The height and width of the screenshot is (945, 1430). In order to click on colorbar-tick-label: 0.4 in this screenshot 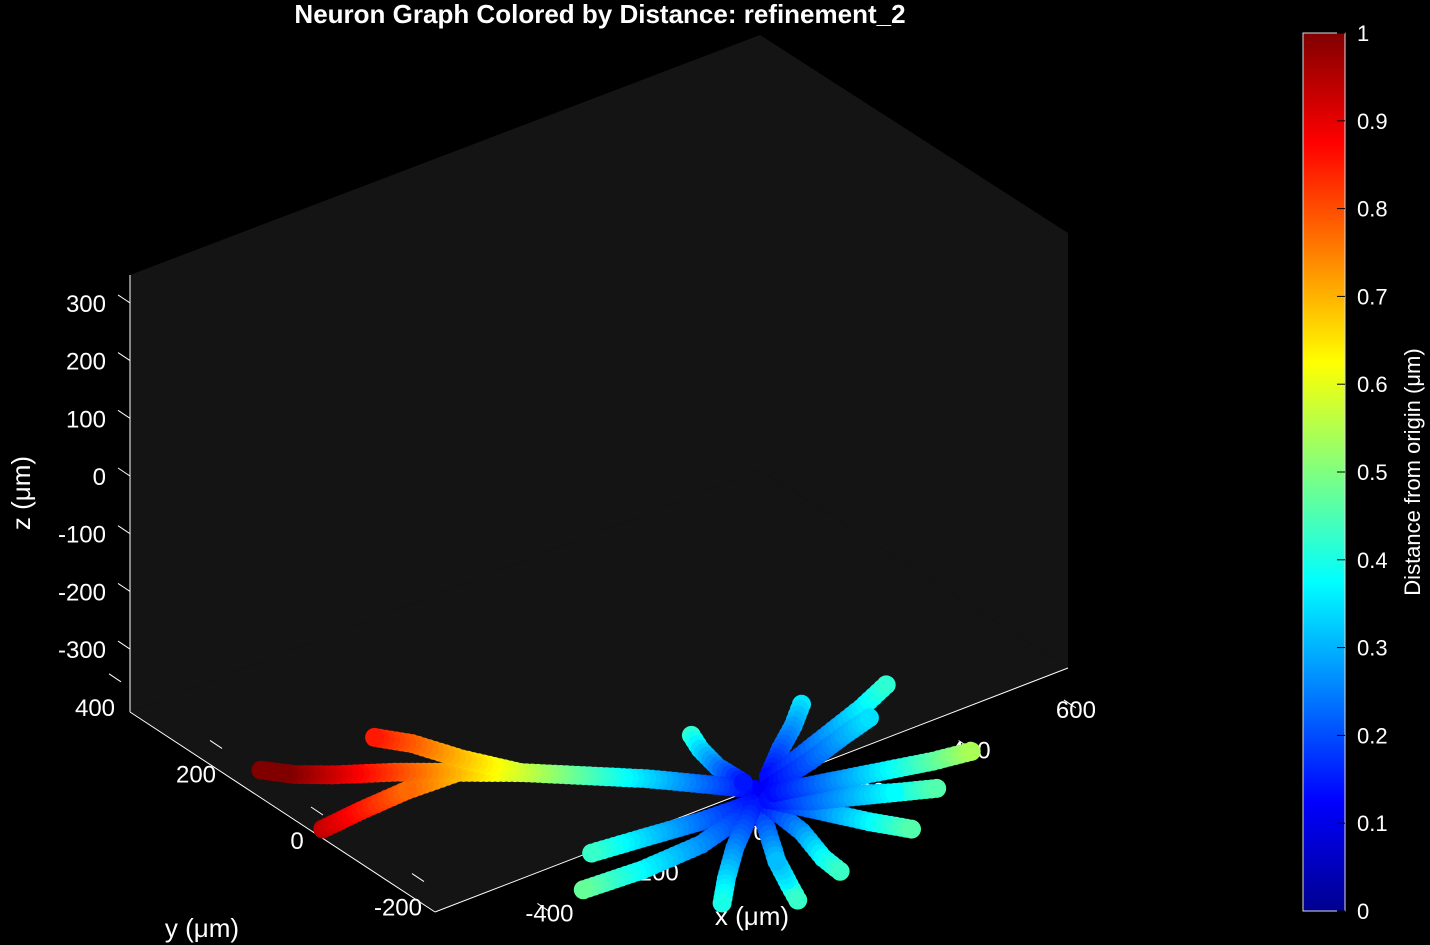, I will do `click(1372, 560)`.